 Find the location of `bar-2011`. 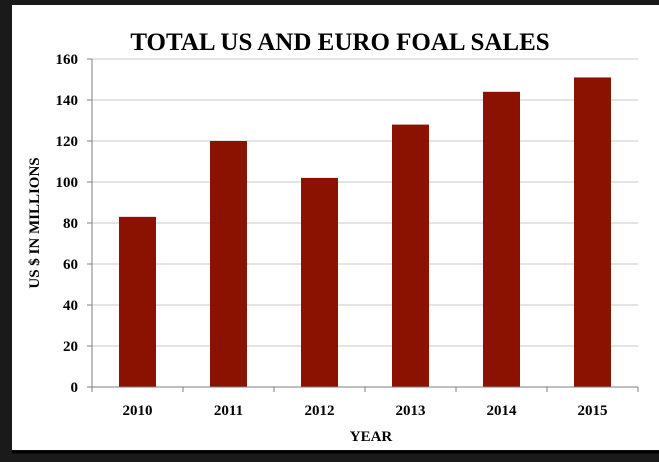

bar-2011 is located at coordinates (228, 264).